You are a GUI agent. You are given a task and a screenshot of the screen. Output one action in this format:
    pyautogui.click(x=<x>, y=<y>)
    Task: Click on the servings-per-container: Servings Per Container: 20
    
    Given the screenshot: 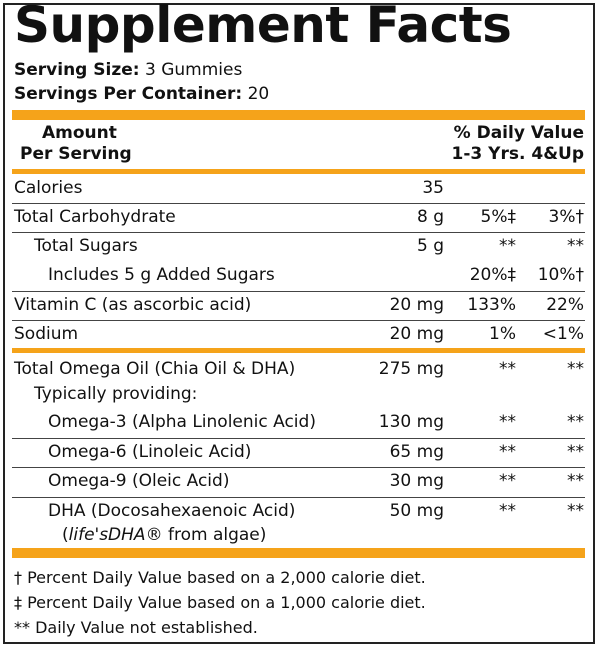 What is the action you would take?
    pyautogui.click(x=141, y=94)
    